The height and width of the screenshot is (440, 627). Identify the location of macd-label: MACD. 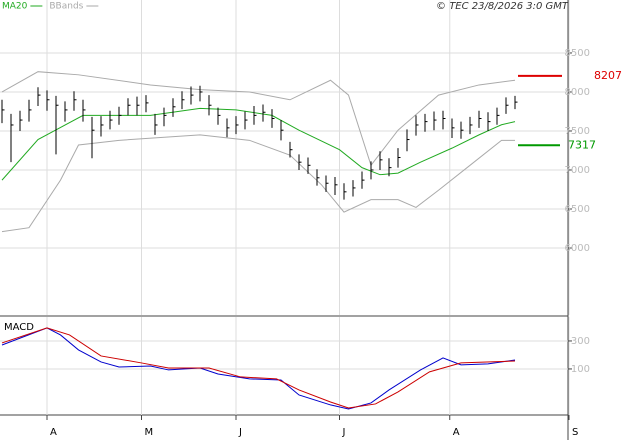
(19, 327).